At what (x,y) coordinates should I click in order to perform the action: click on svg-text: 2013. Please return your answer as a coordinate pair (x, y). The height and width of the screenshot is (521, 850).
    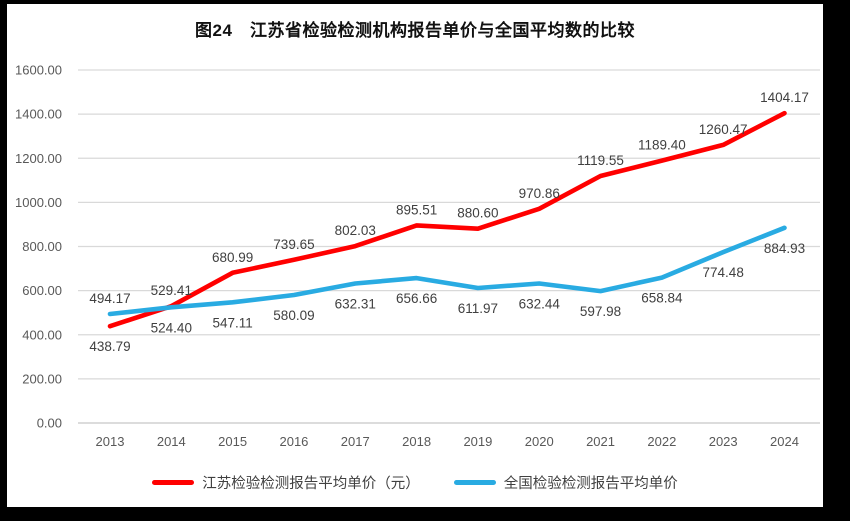
    Looking at the image, I should click on (110, 441).